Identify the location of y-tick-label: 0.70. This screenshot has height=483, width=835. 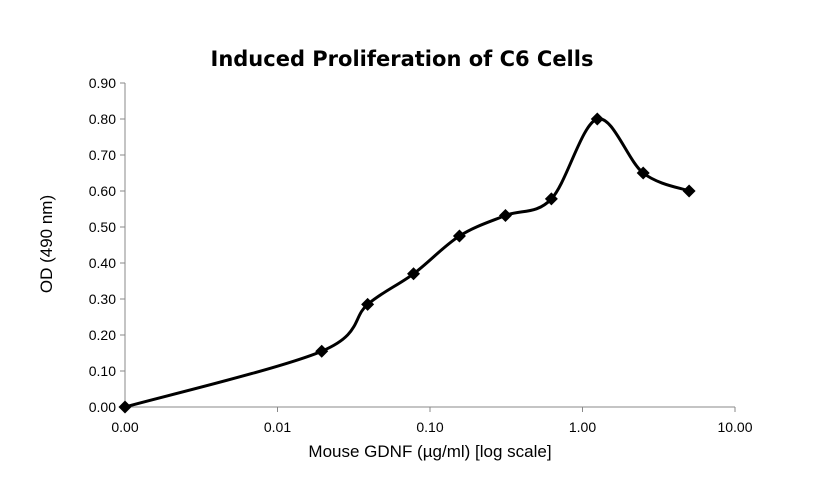
(102, 155).